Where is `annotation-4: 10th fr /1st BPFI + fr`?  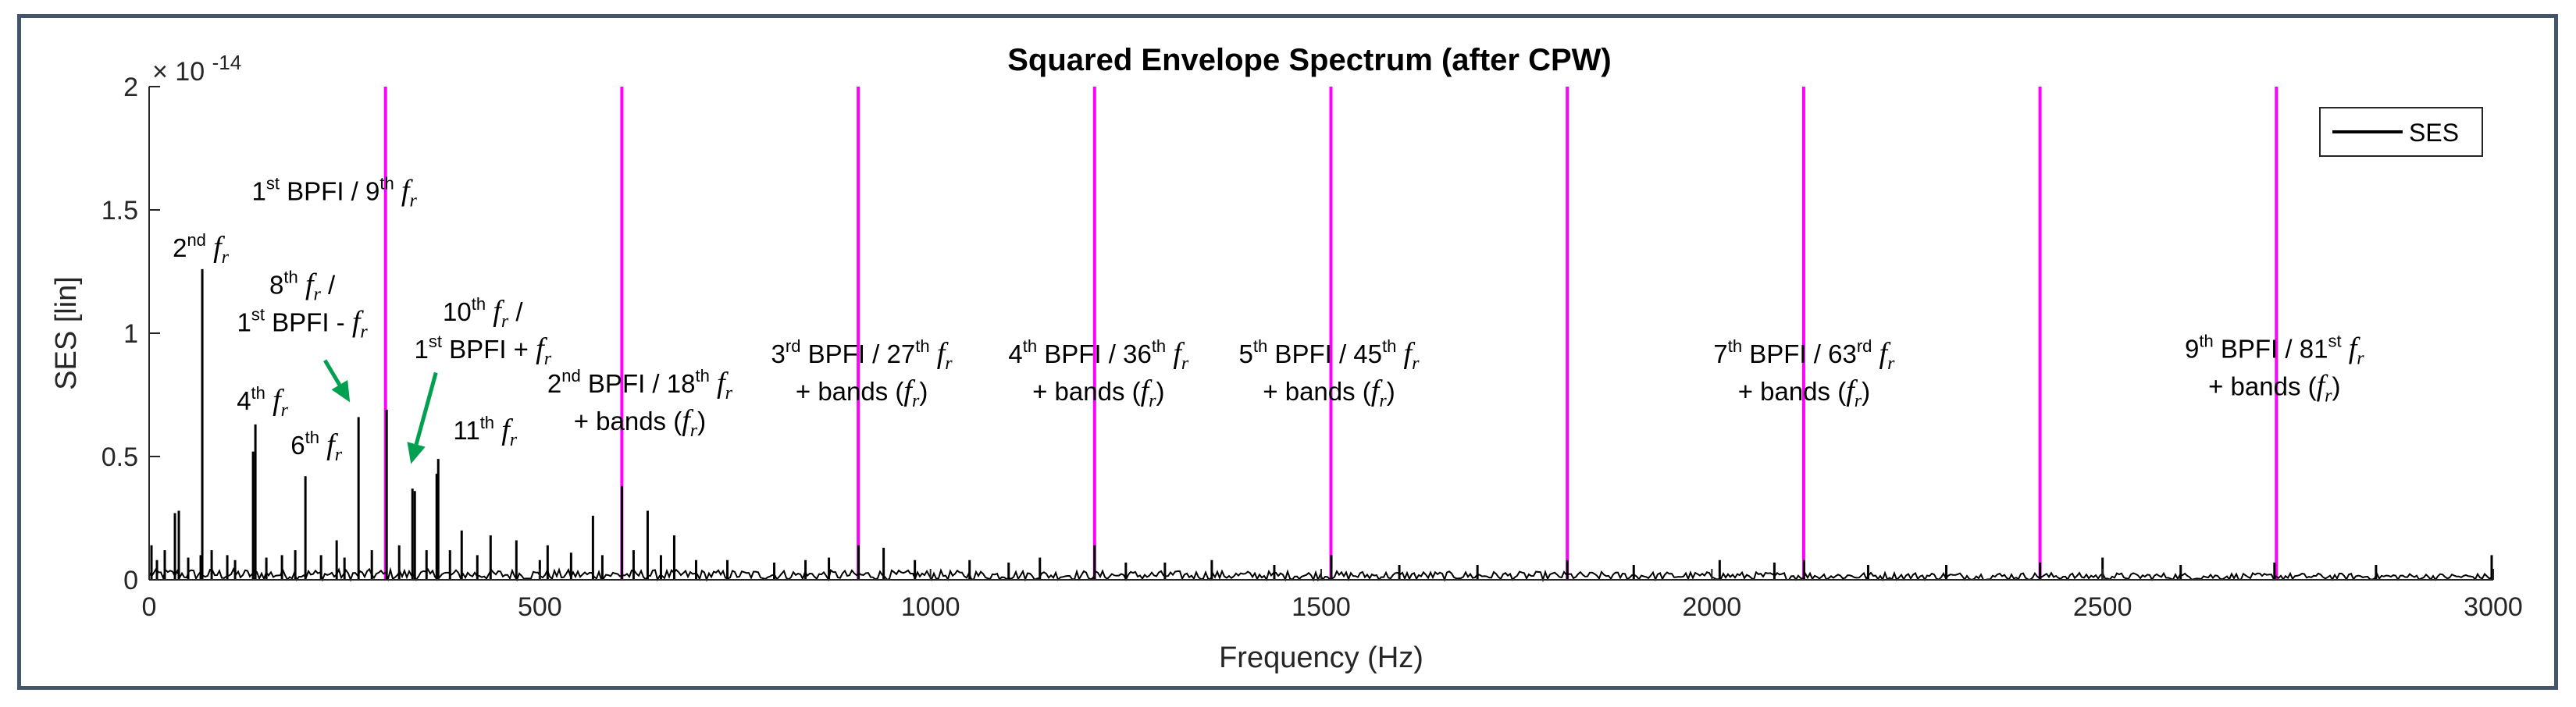
annotation-4: 10th fr /1st BPFI + fr is located at coordinates (483, 331).